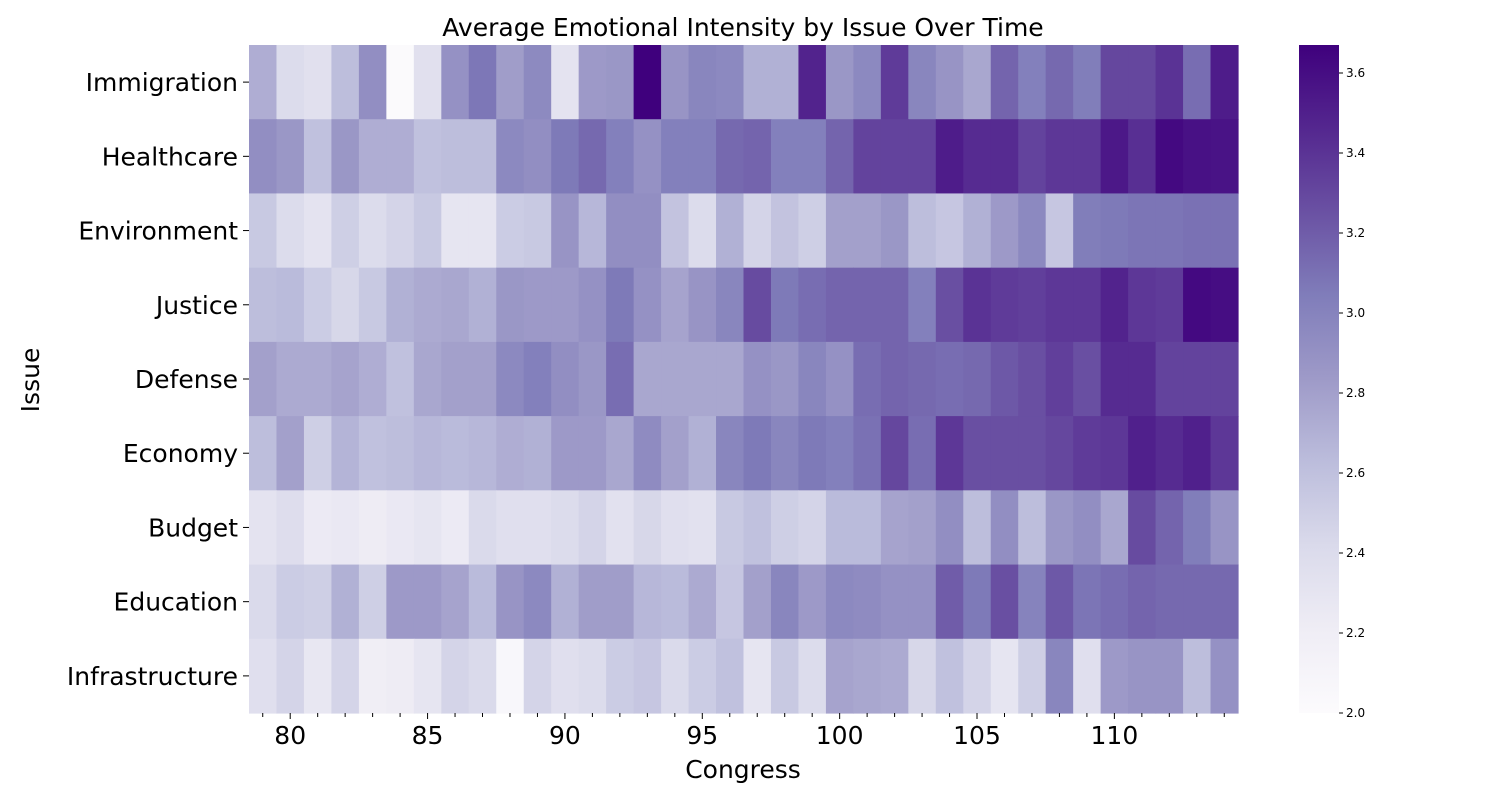 This screenshot has width=1500, height=800. I want to click on y-tick-label: Infrastructure, so click(152, 676).